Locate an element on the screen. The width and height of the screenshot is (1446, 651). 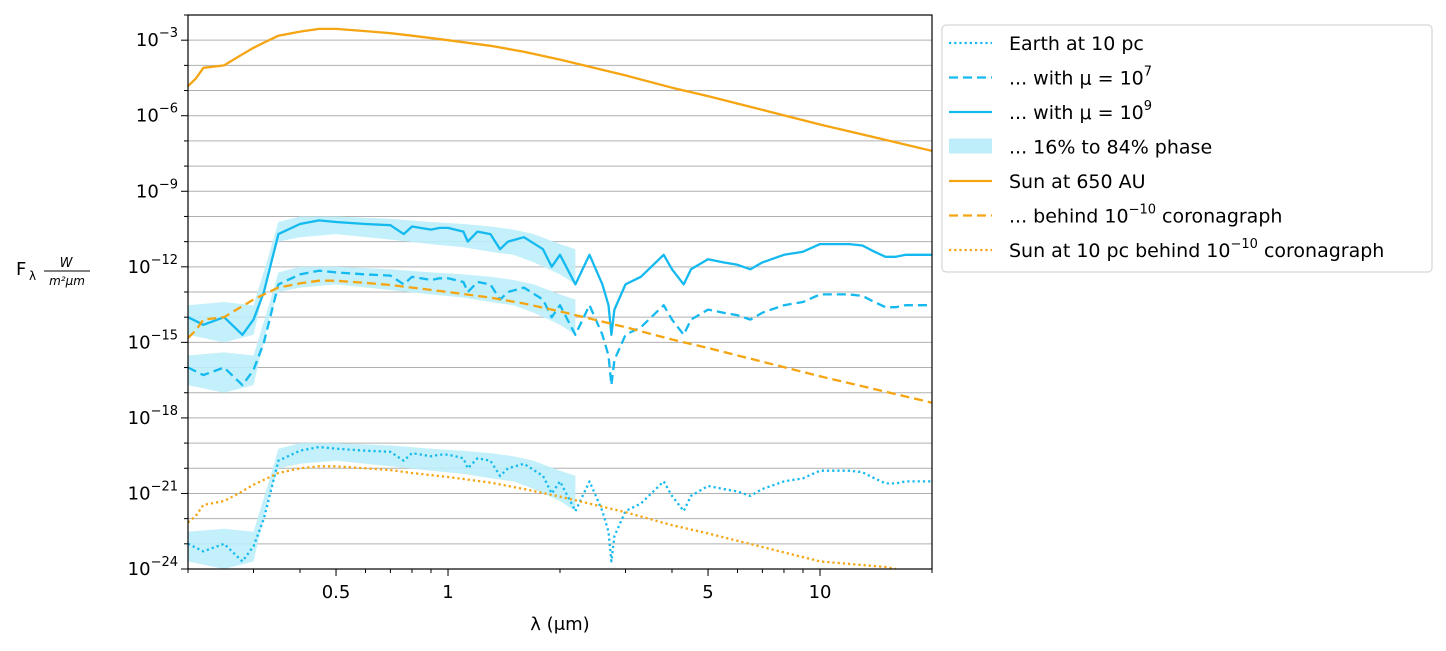
x-tick-label: 1 is located at coordinates (447, 592).